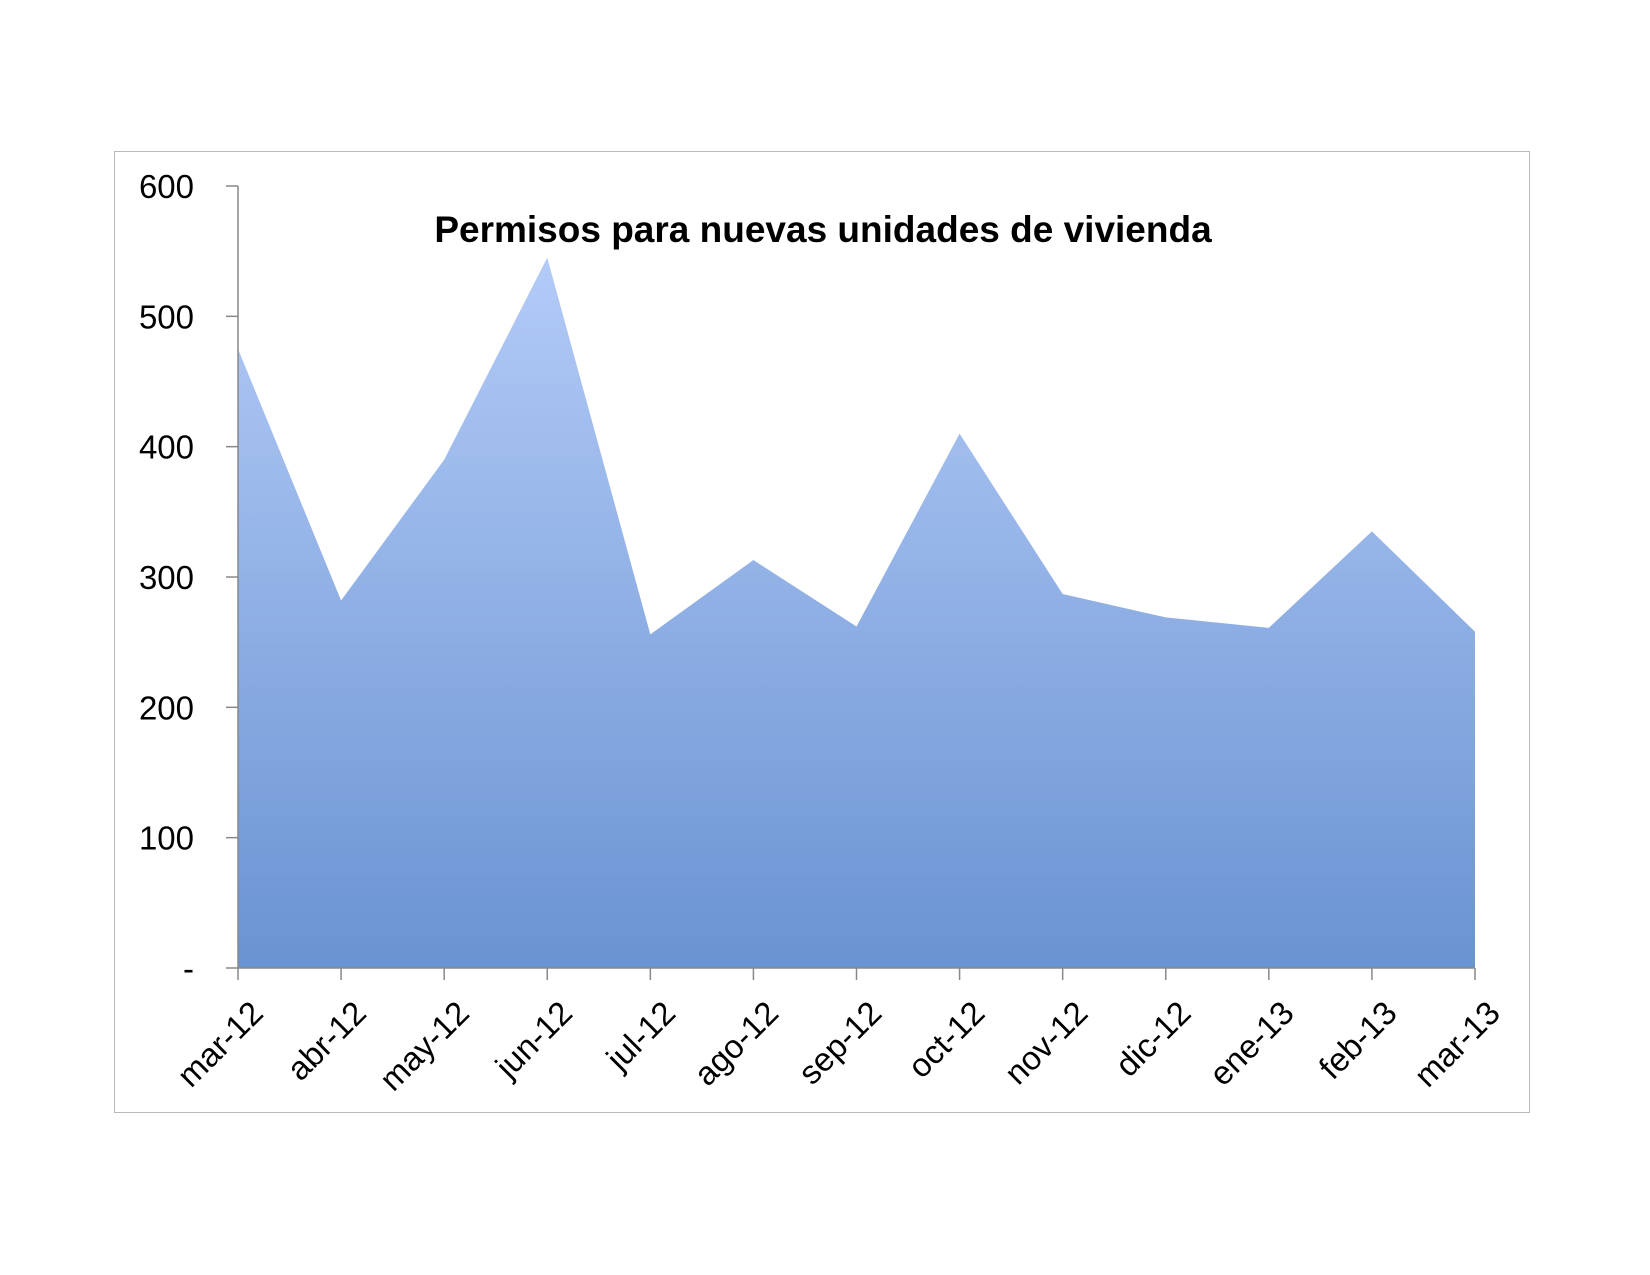  I want to click on x-tick-label: mar-12, so click(220, 1044).